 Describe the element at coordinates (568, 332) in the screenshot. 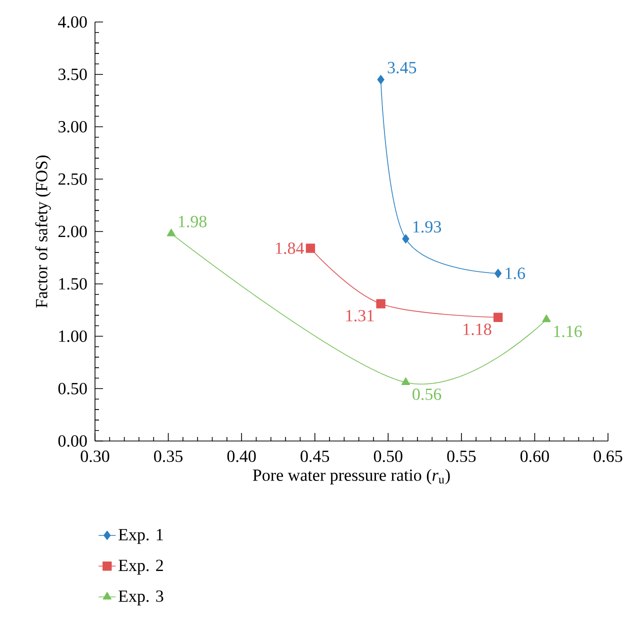

I see `data-label: 1.16` at that location.